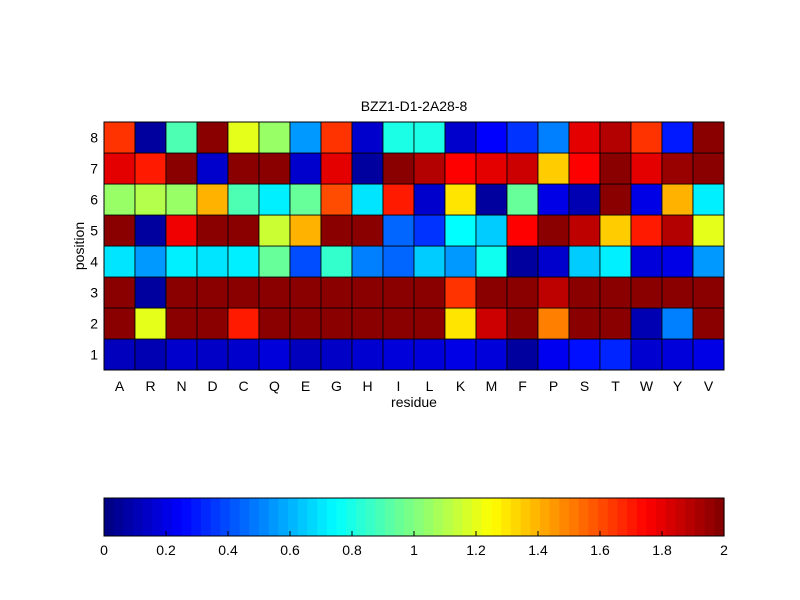  I want to click on colorbar-tick-label: 1.6, so click(600, 550).